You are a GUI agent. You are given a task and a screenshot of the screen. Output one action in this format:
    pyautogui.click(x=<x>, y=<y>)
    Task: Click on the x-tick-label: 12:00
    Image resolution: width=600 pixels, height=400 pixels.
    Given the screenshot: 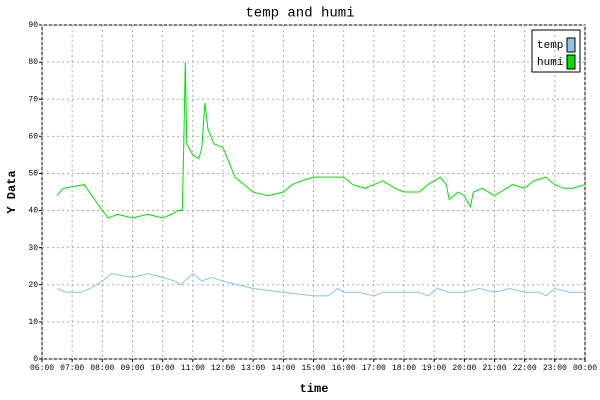 What is the action you would take?
    pyautogui.click(x=223, y=368)
    